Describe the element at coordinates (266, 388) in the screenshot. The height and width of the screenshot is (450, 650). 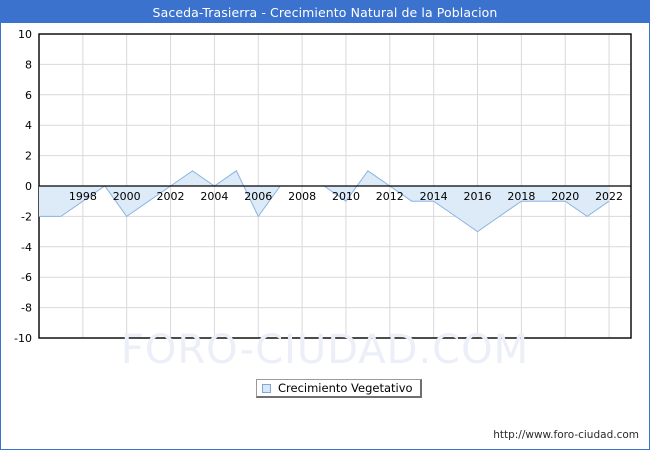
I see `legend-swatch-icon` at that location.